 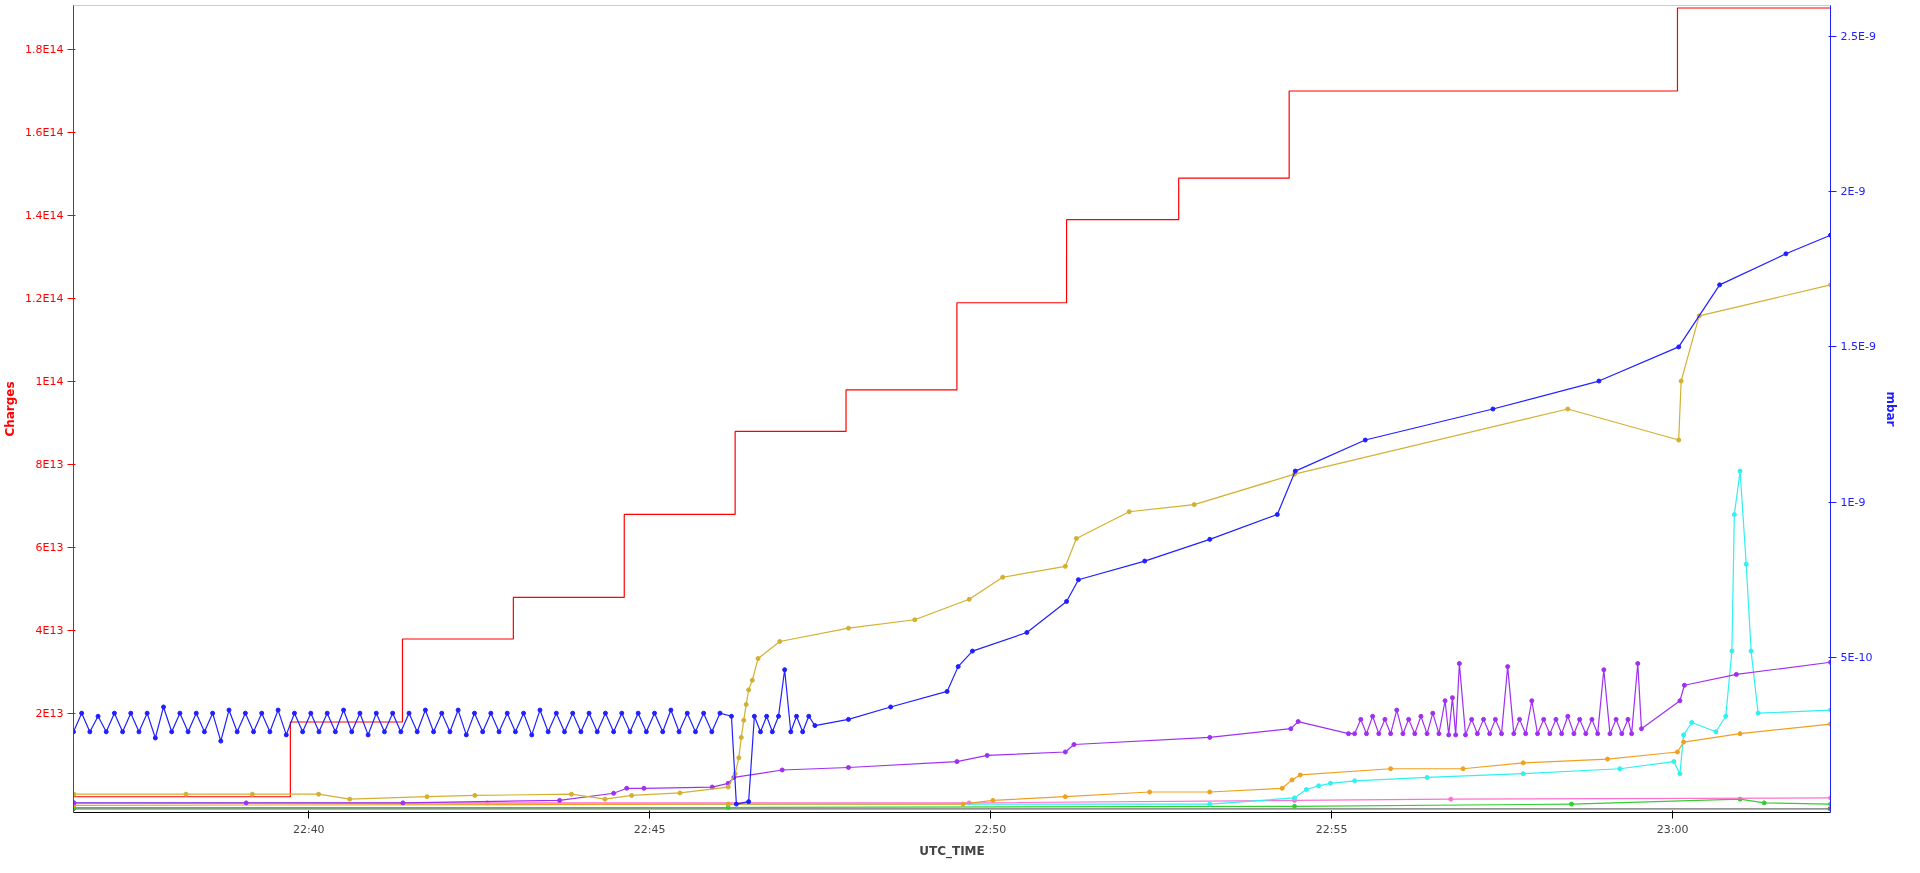 I want to click on x-tick-label: 22:40, so click(x=308, y=829).